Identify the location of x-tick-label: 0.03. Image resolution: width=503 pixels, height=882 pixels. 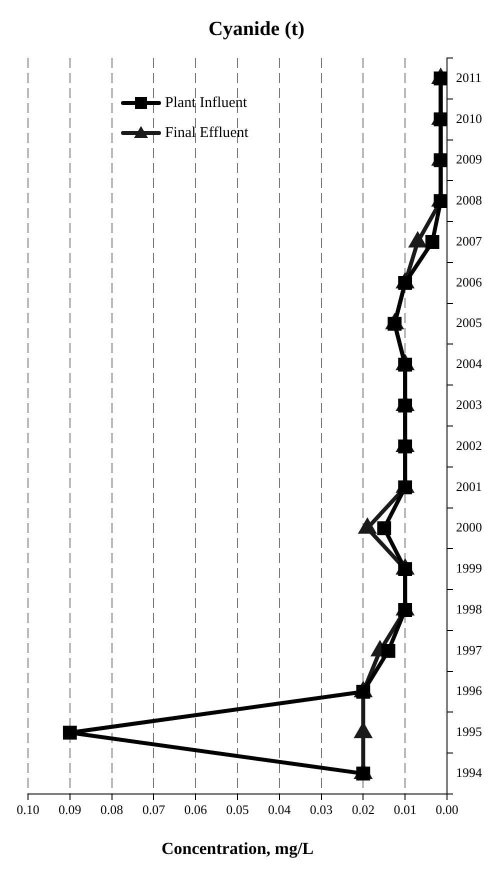
(321, 810).